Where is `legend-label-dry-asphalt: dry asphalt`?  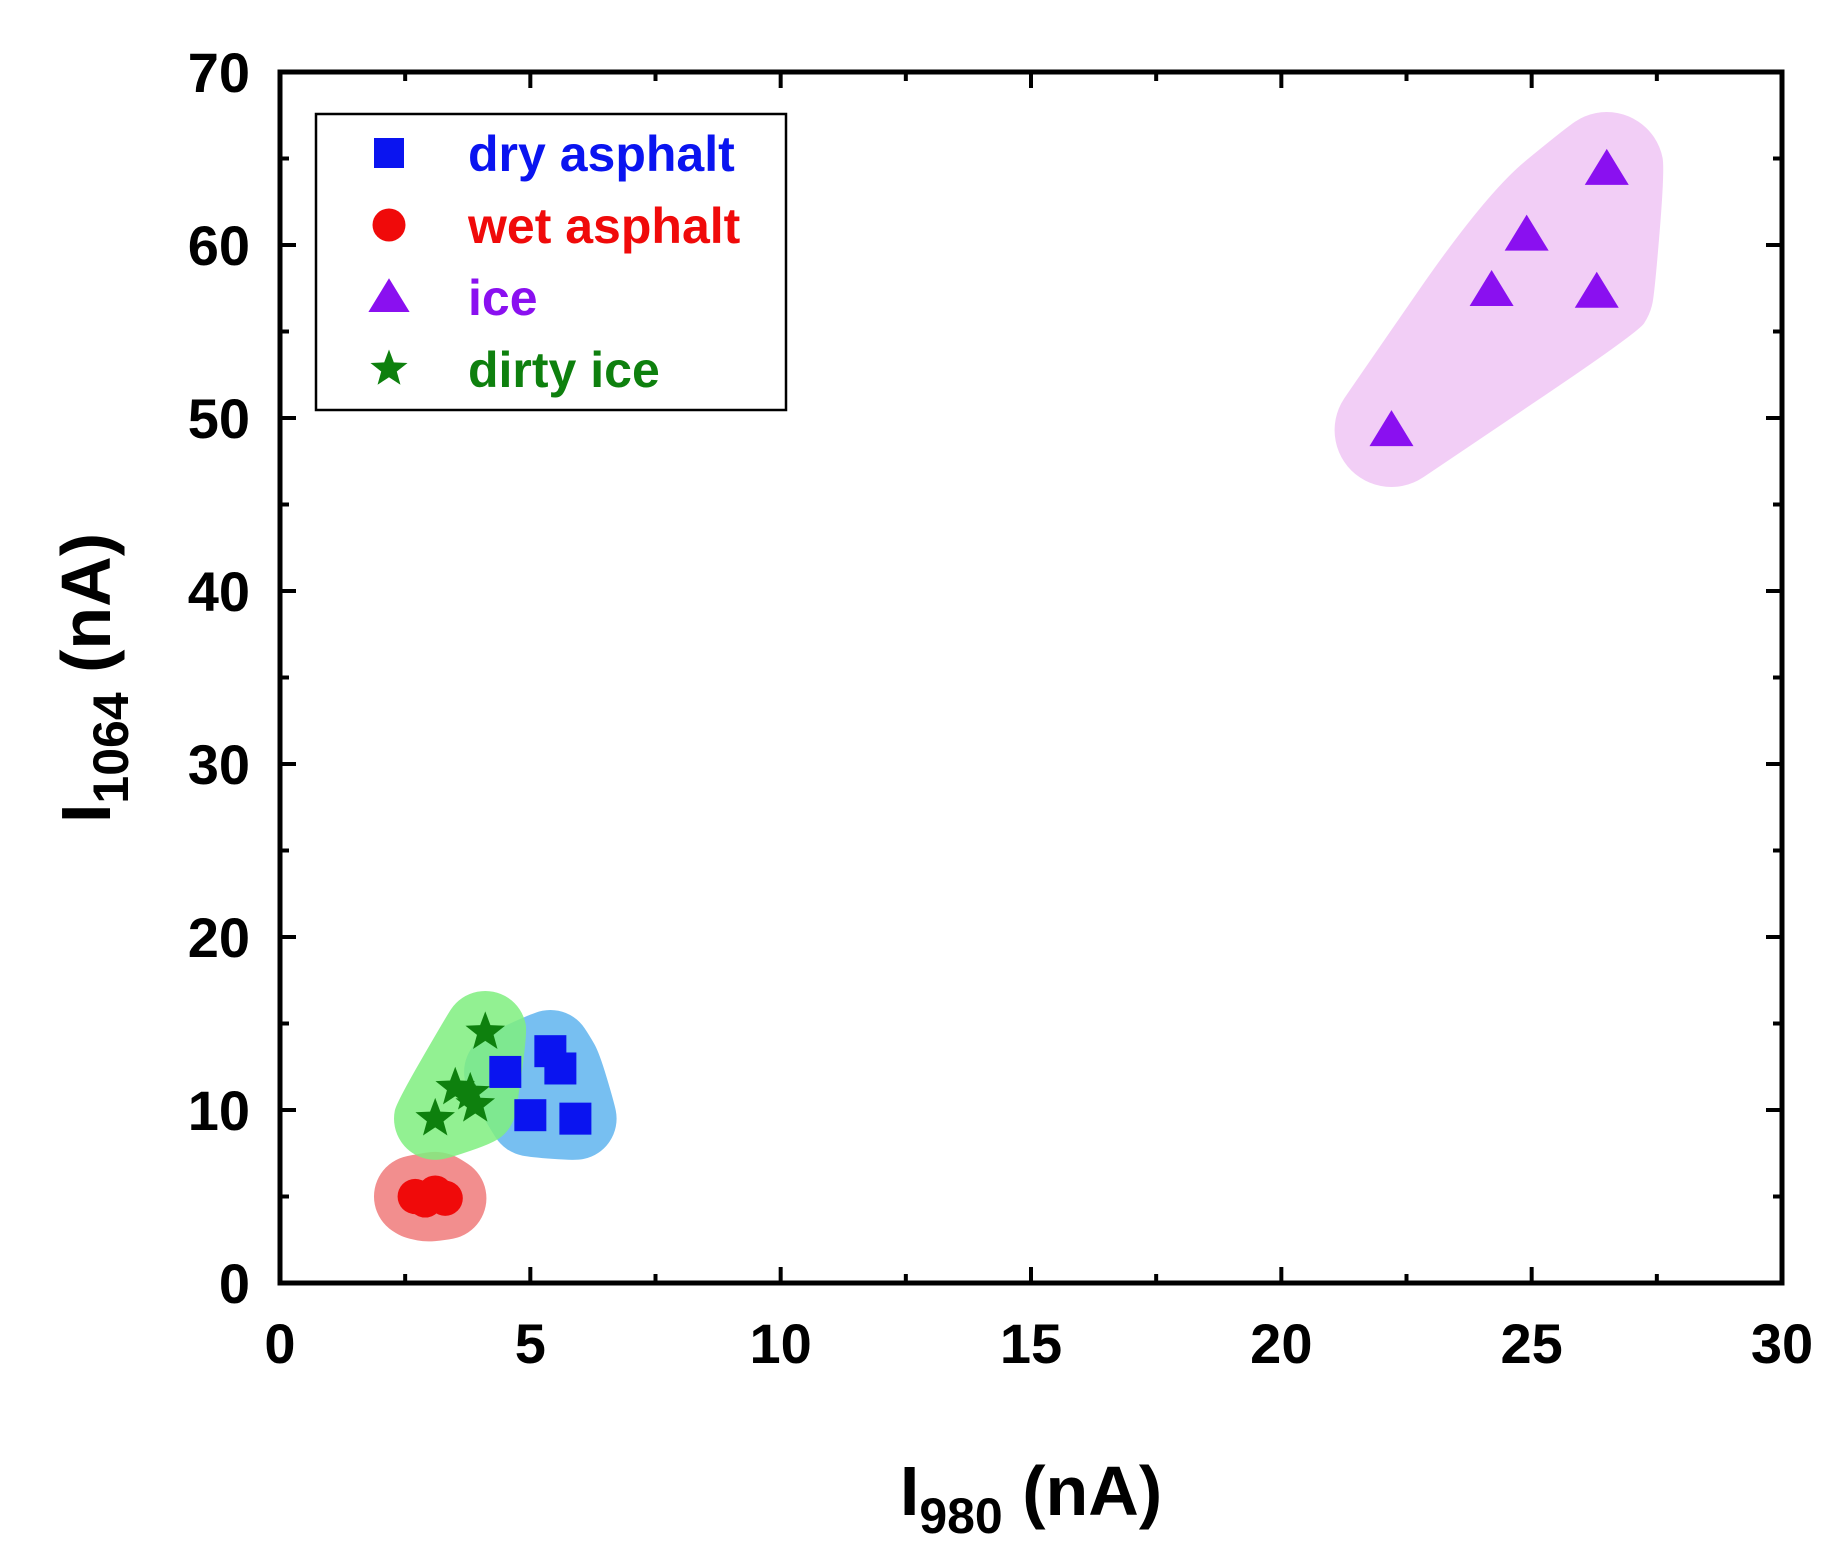 legend-label-dry-asphalt: dry asphalt is located at coordinates (601, 154).